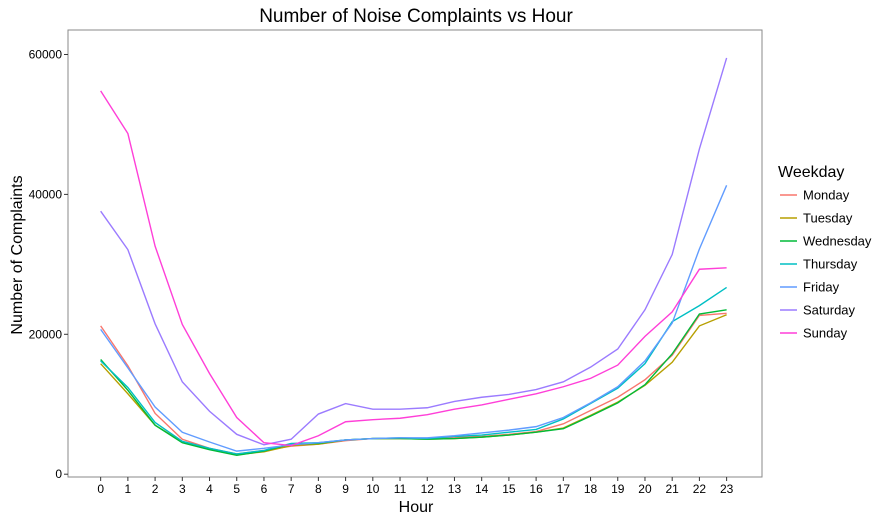  Describe the element at coordinates (828, 218) in the screenshot. I see `legend-label-tuesday: Tuesday` at that location.